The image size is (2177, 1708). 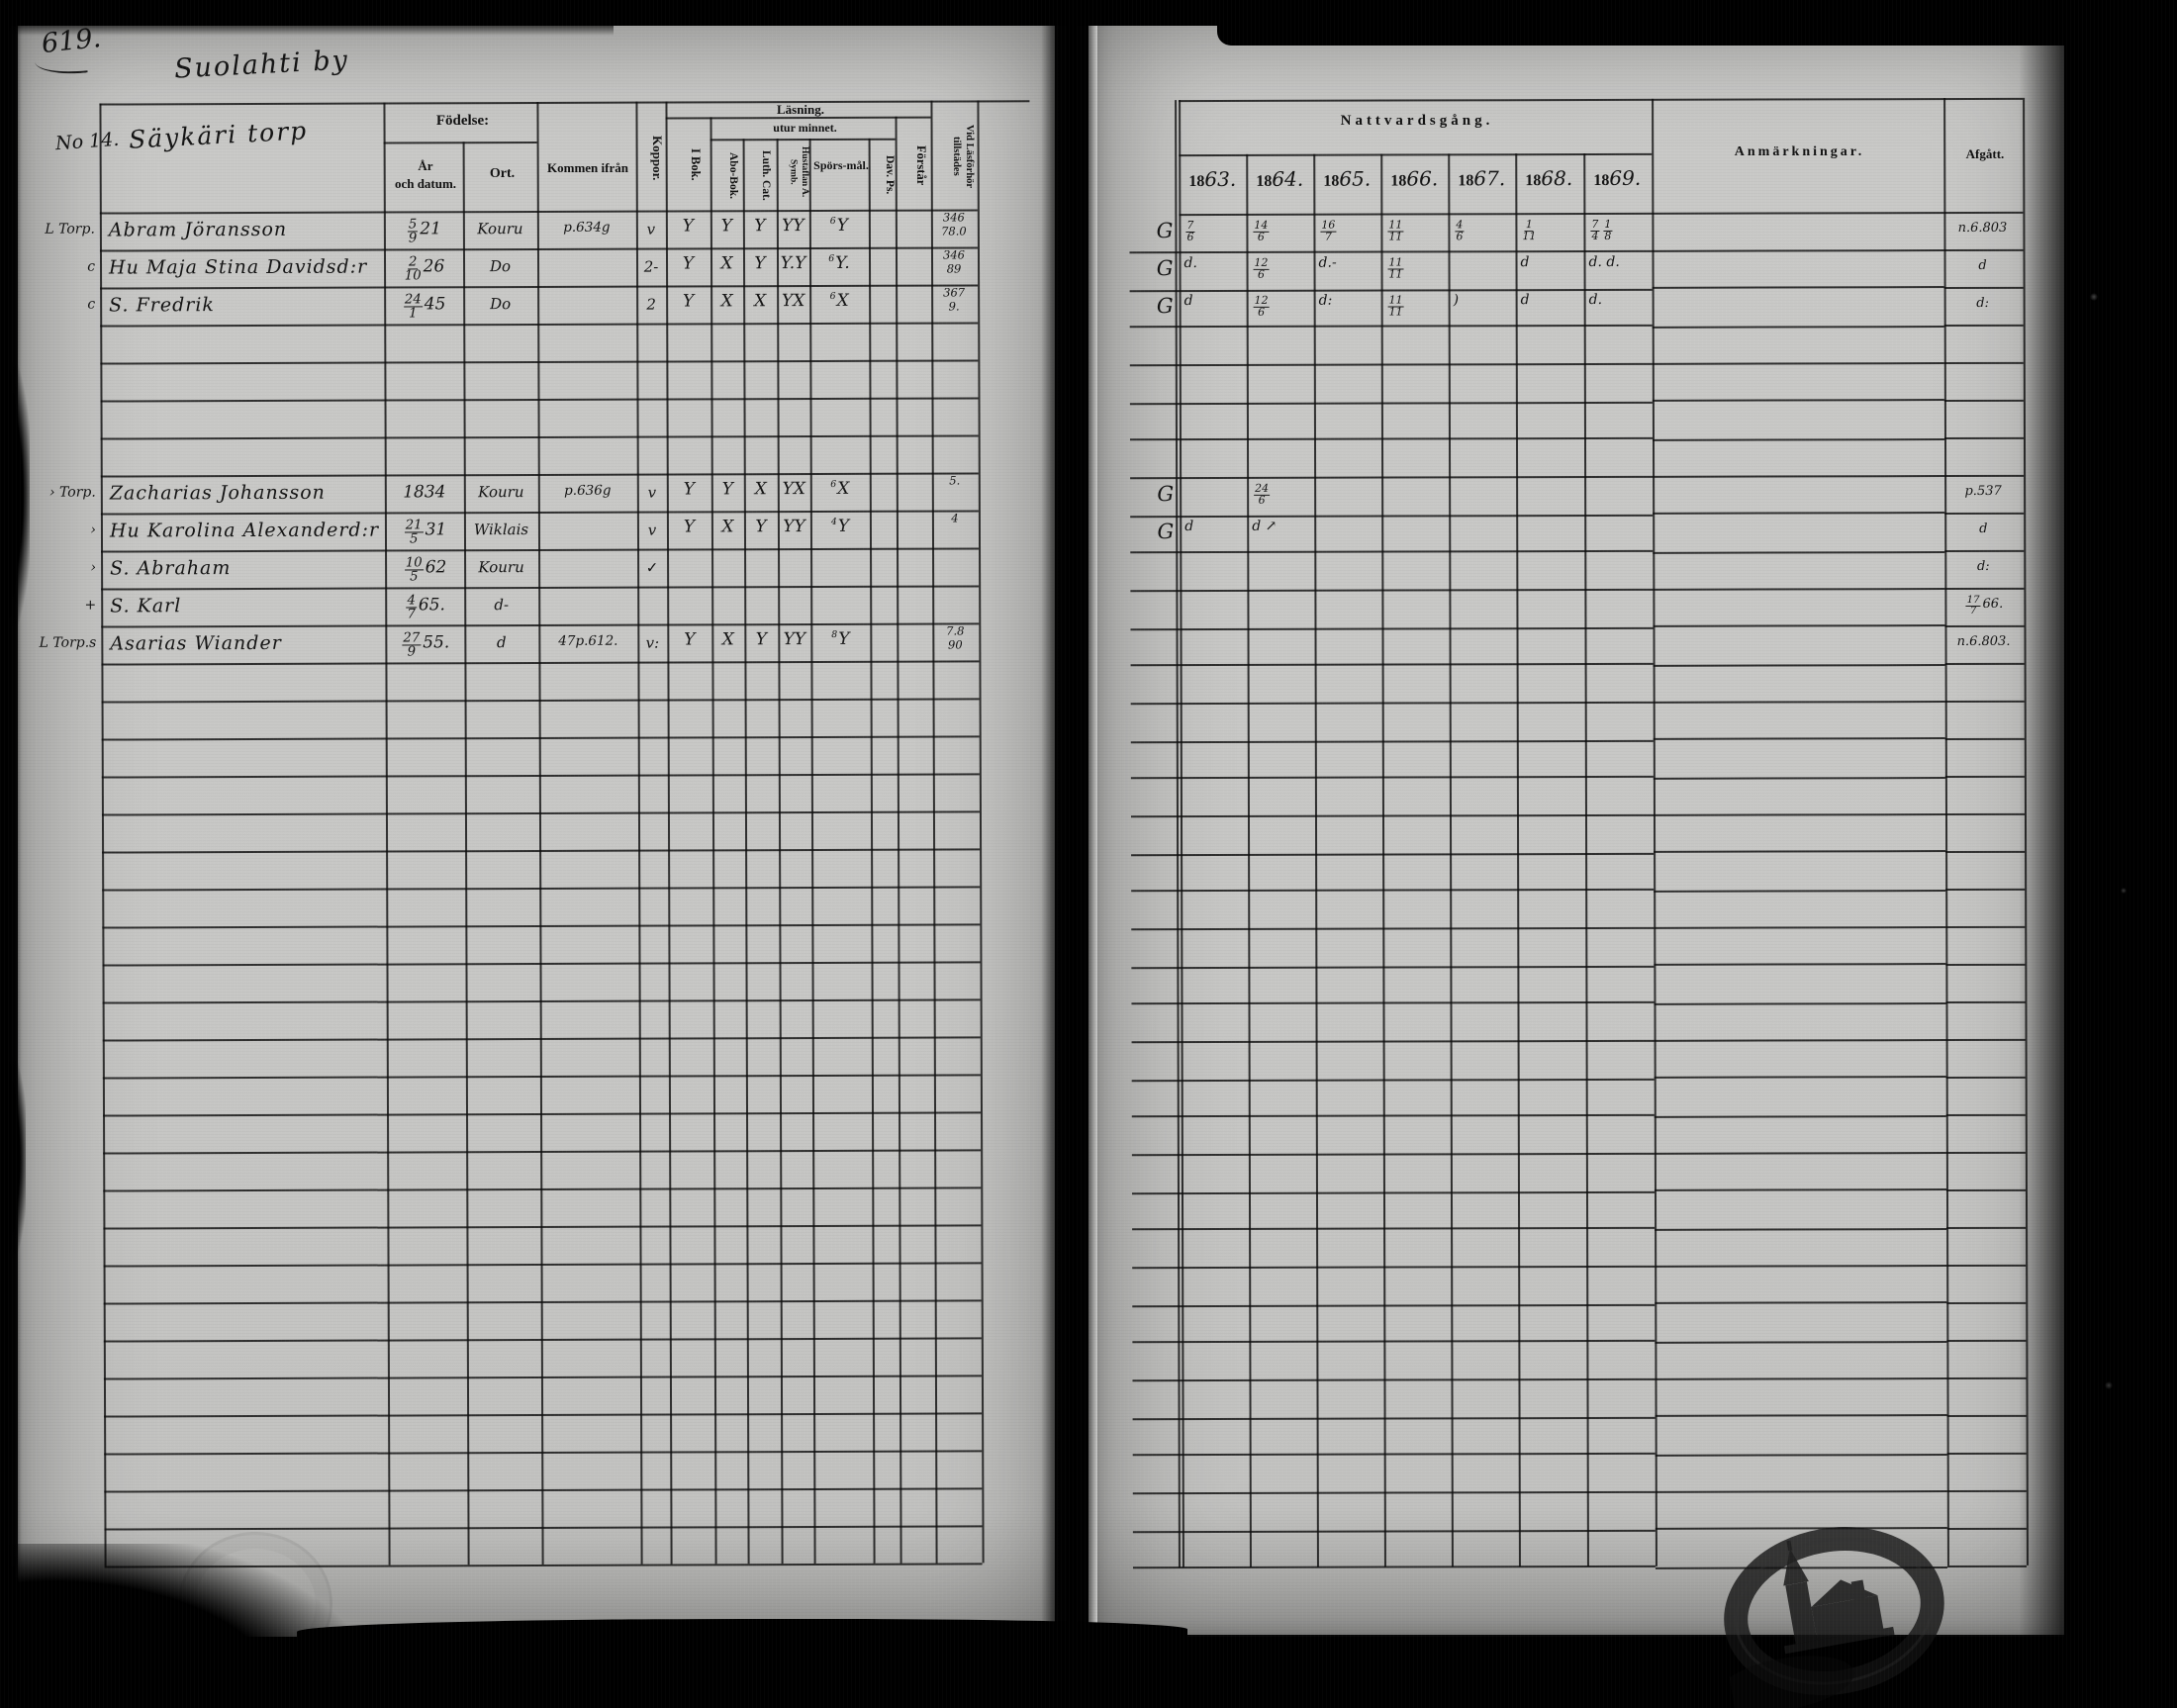 I want to click on vid-lasforhor-note: 346 78.0, so click(x=954, y=224).